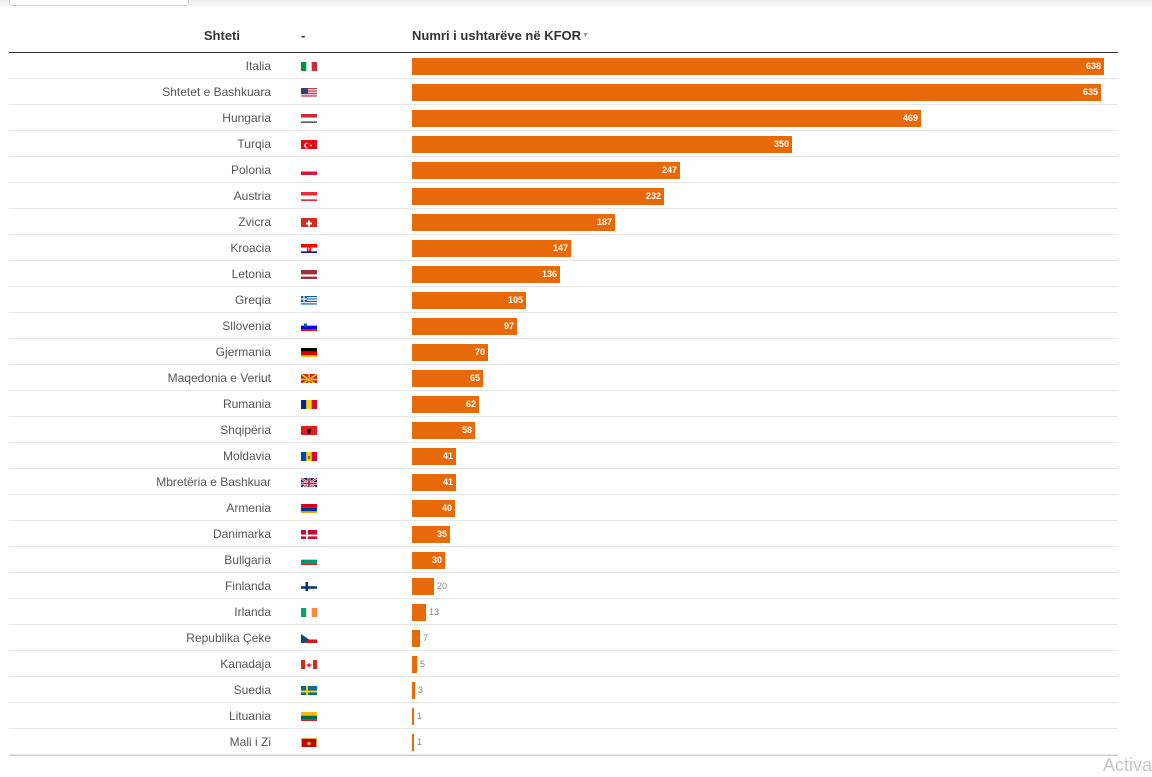 The width and height of the screenshot is (1152, 777). I want to click on country-label: Danimarka, so click(241, 534).